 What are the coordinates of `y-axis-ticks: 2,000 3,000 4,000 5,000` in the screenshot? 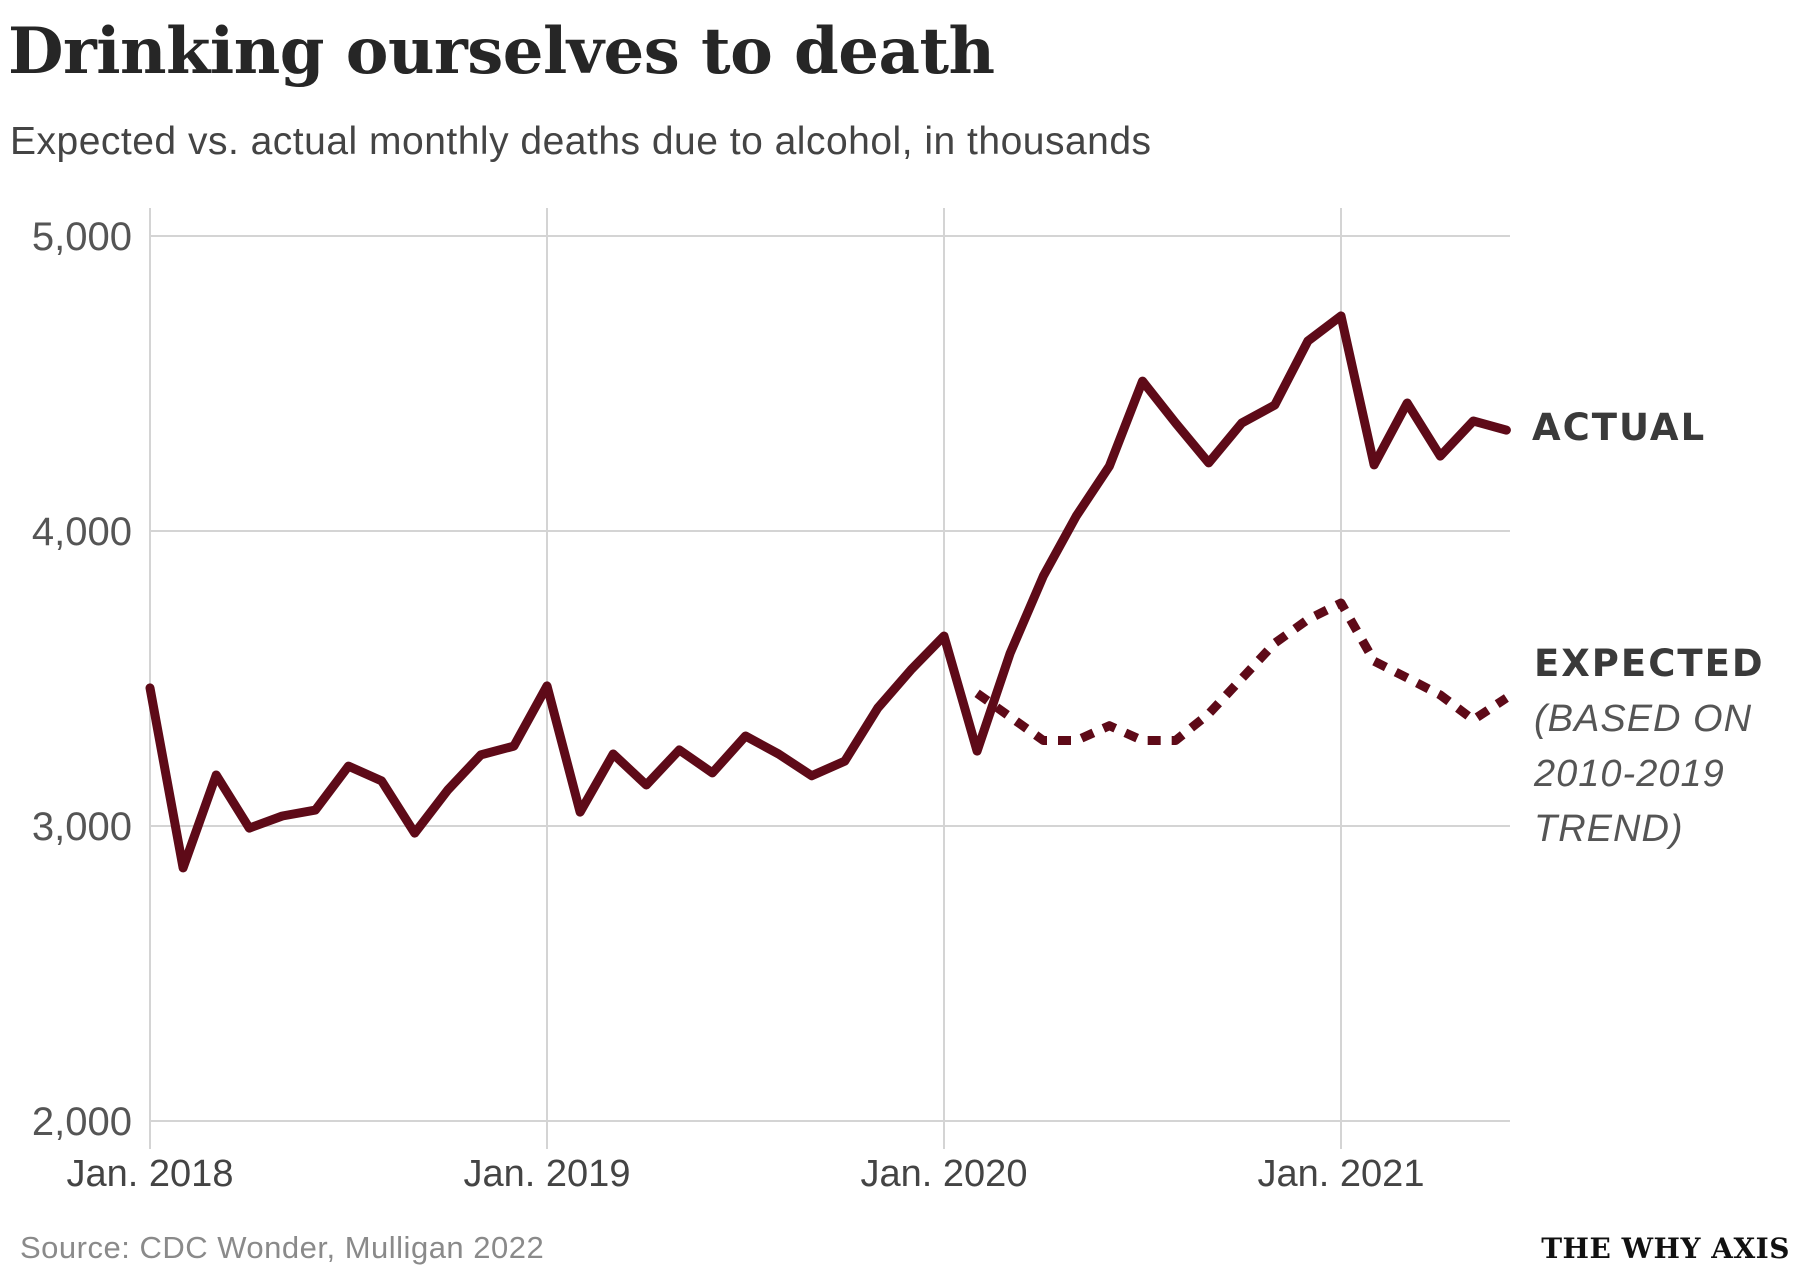 It's located at (82, 679).